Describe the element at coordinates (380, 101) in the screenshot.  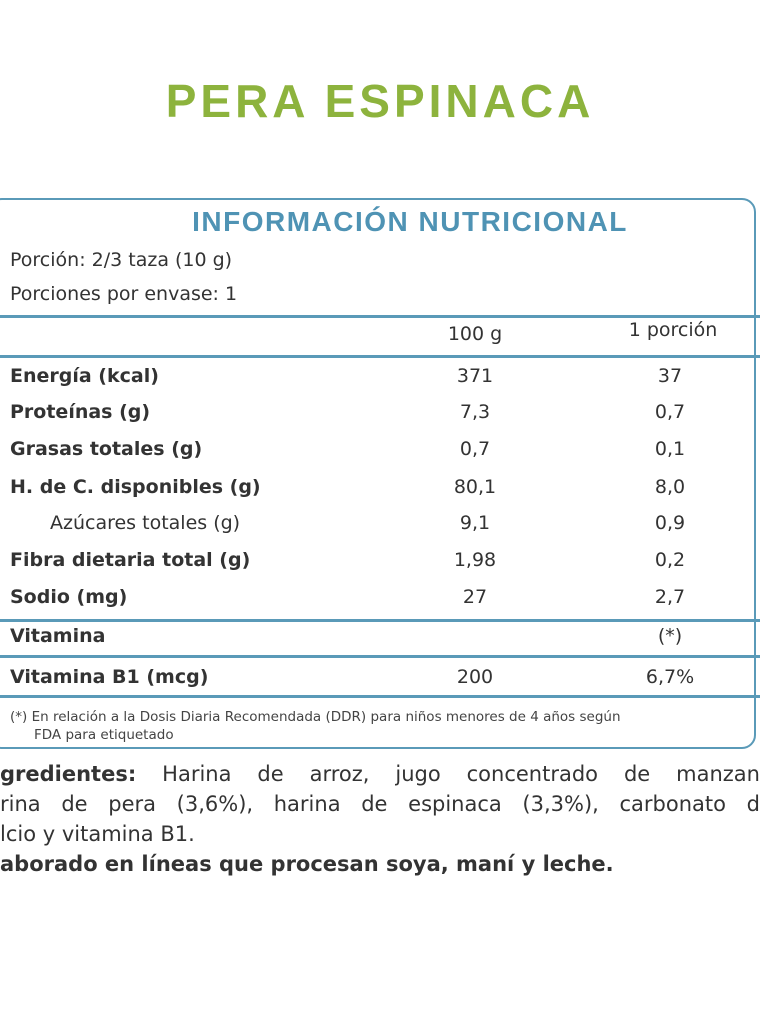
I see `product-title: PERA ESPINACA` at that location.